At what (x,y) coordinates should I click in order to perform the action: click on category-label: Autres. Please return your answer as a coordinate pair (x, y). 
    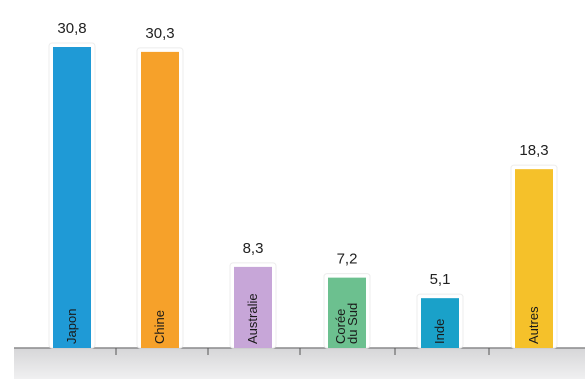
    Looking at the image, I should click on (533, 325).